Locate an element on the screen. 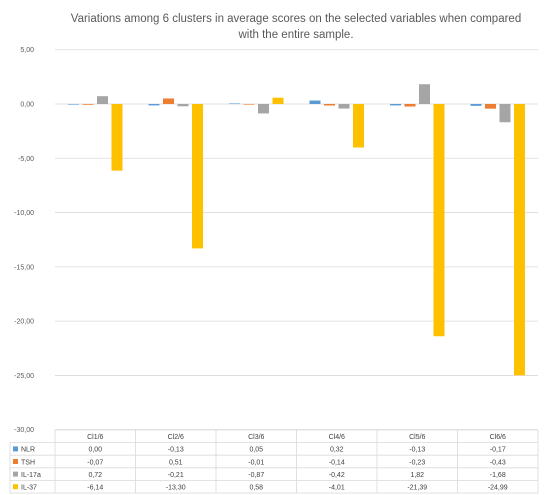 The width and height of the screenshot is (550, 495). table-value: -0,87 is located at coordinates (256, 475).